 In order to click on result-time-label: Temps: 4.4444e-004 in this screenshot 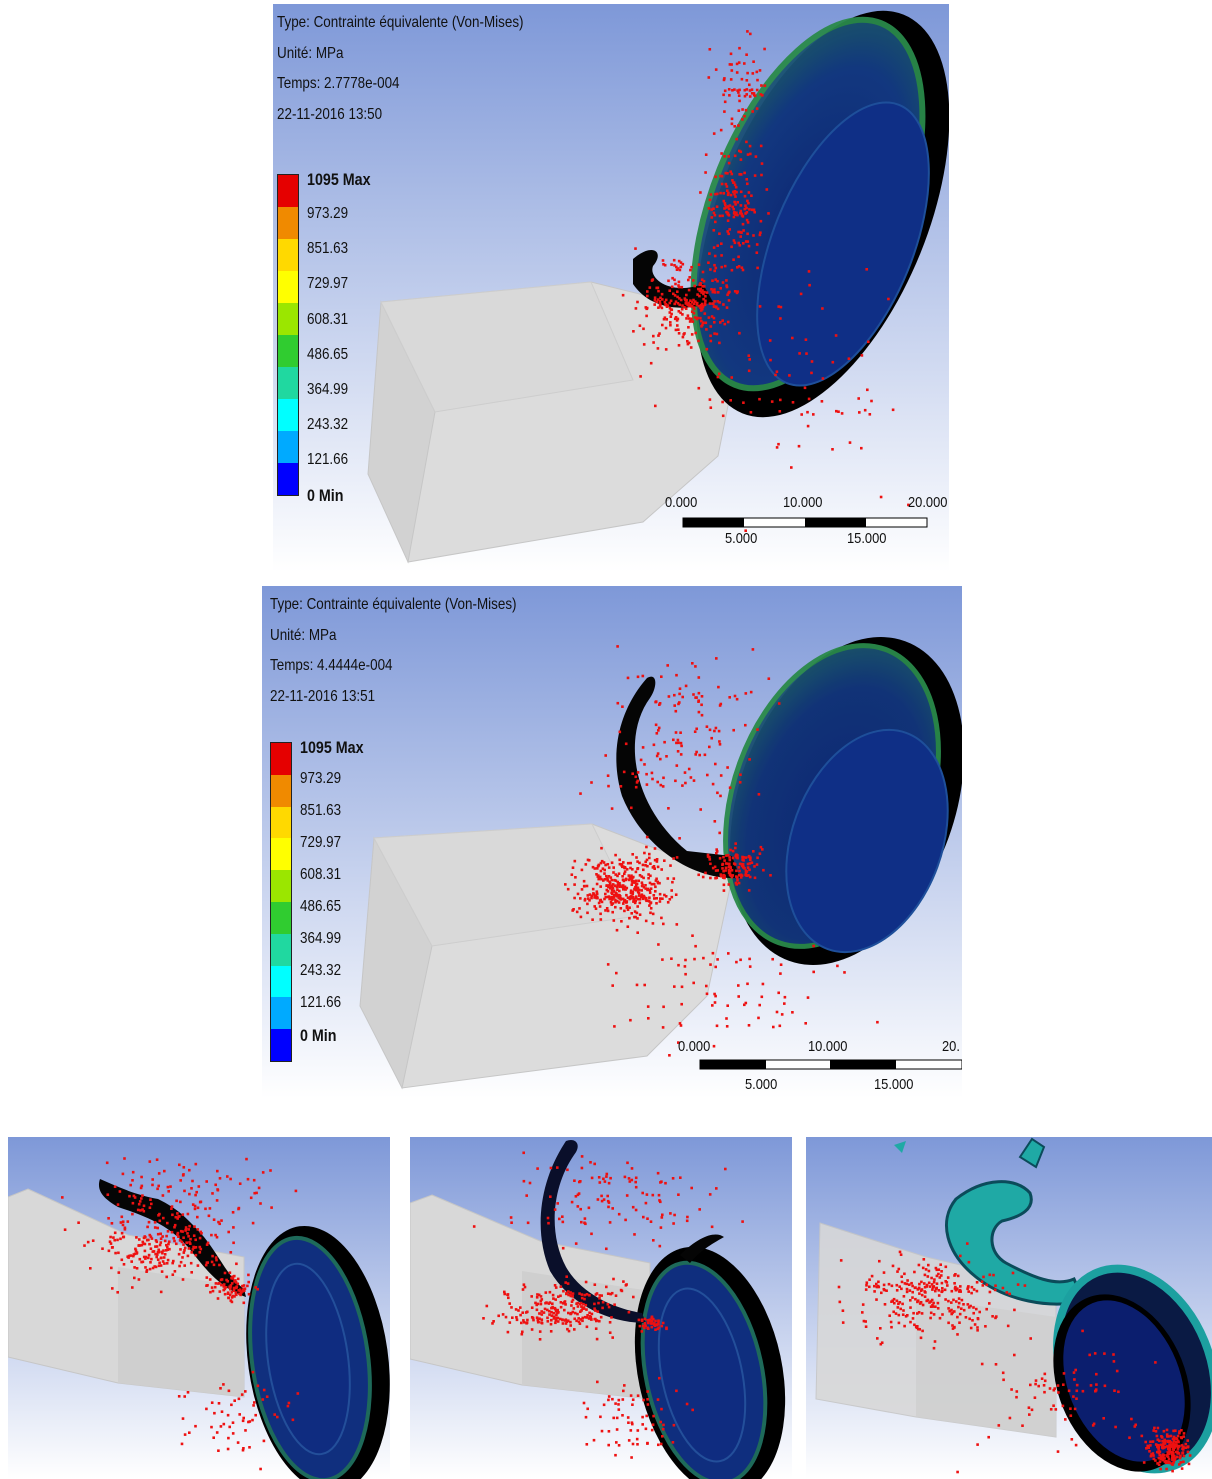, I will do `click(331, 665)`.